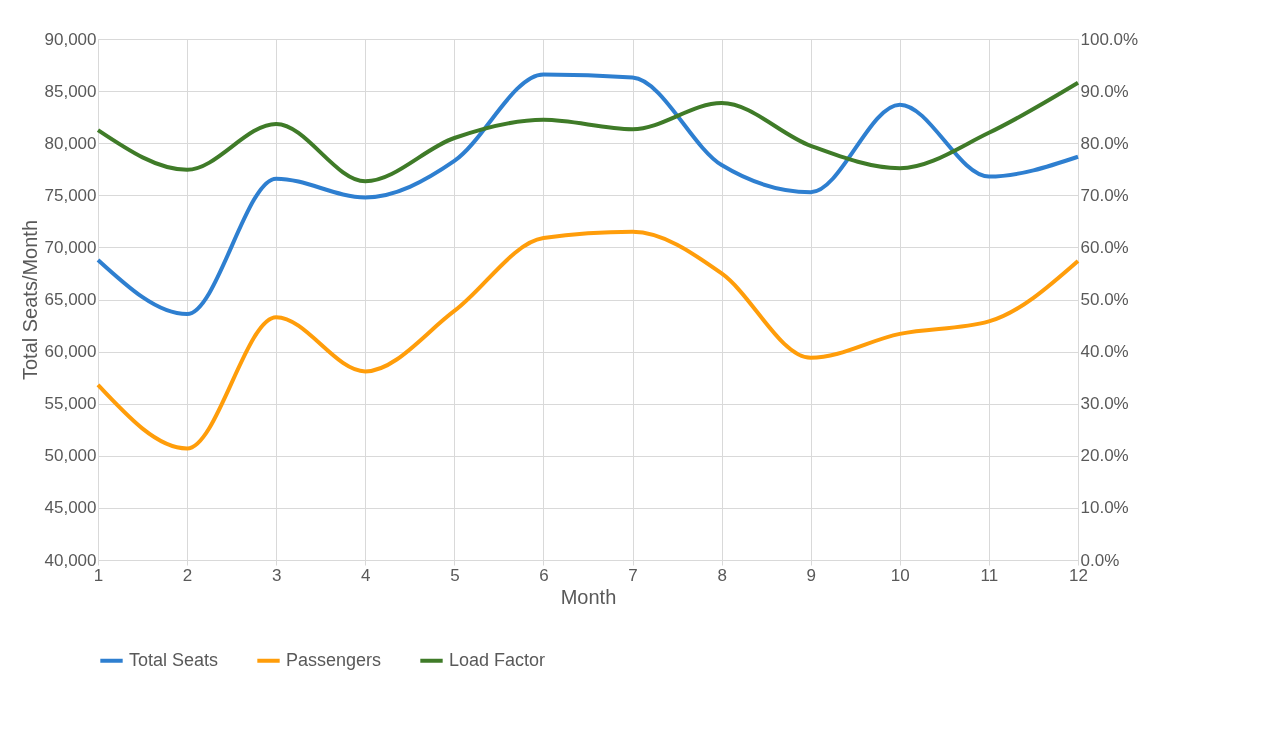 The height and width of the screenshot is (747, 1283). Describe the element at coordinates (588, 596) in the screenshot. I see `x-axis-title: Month` at that location.